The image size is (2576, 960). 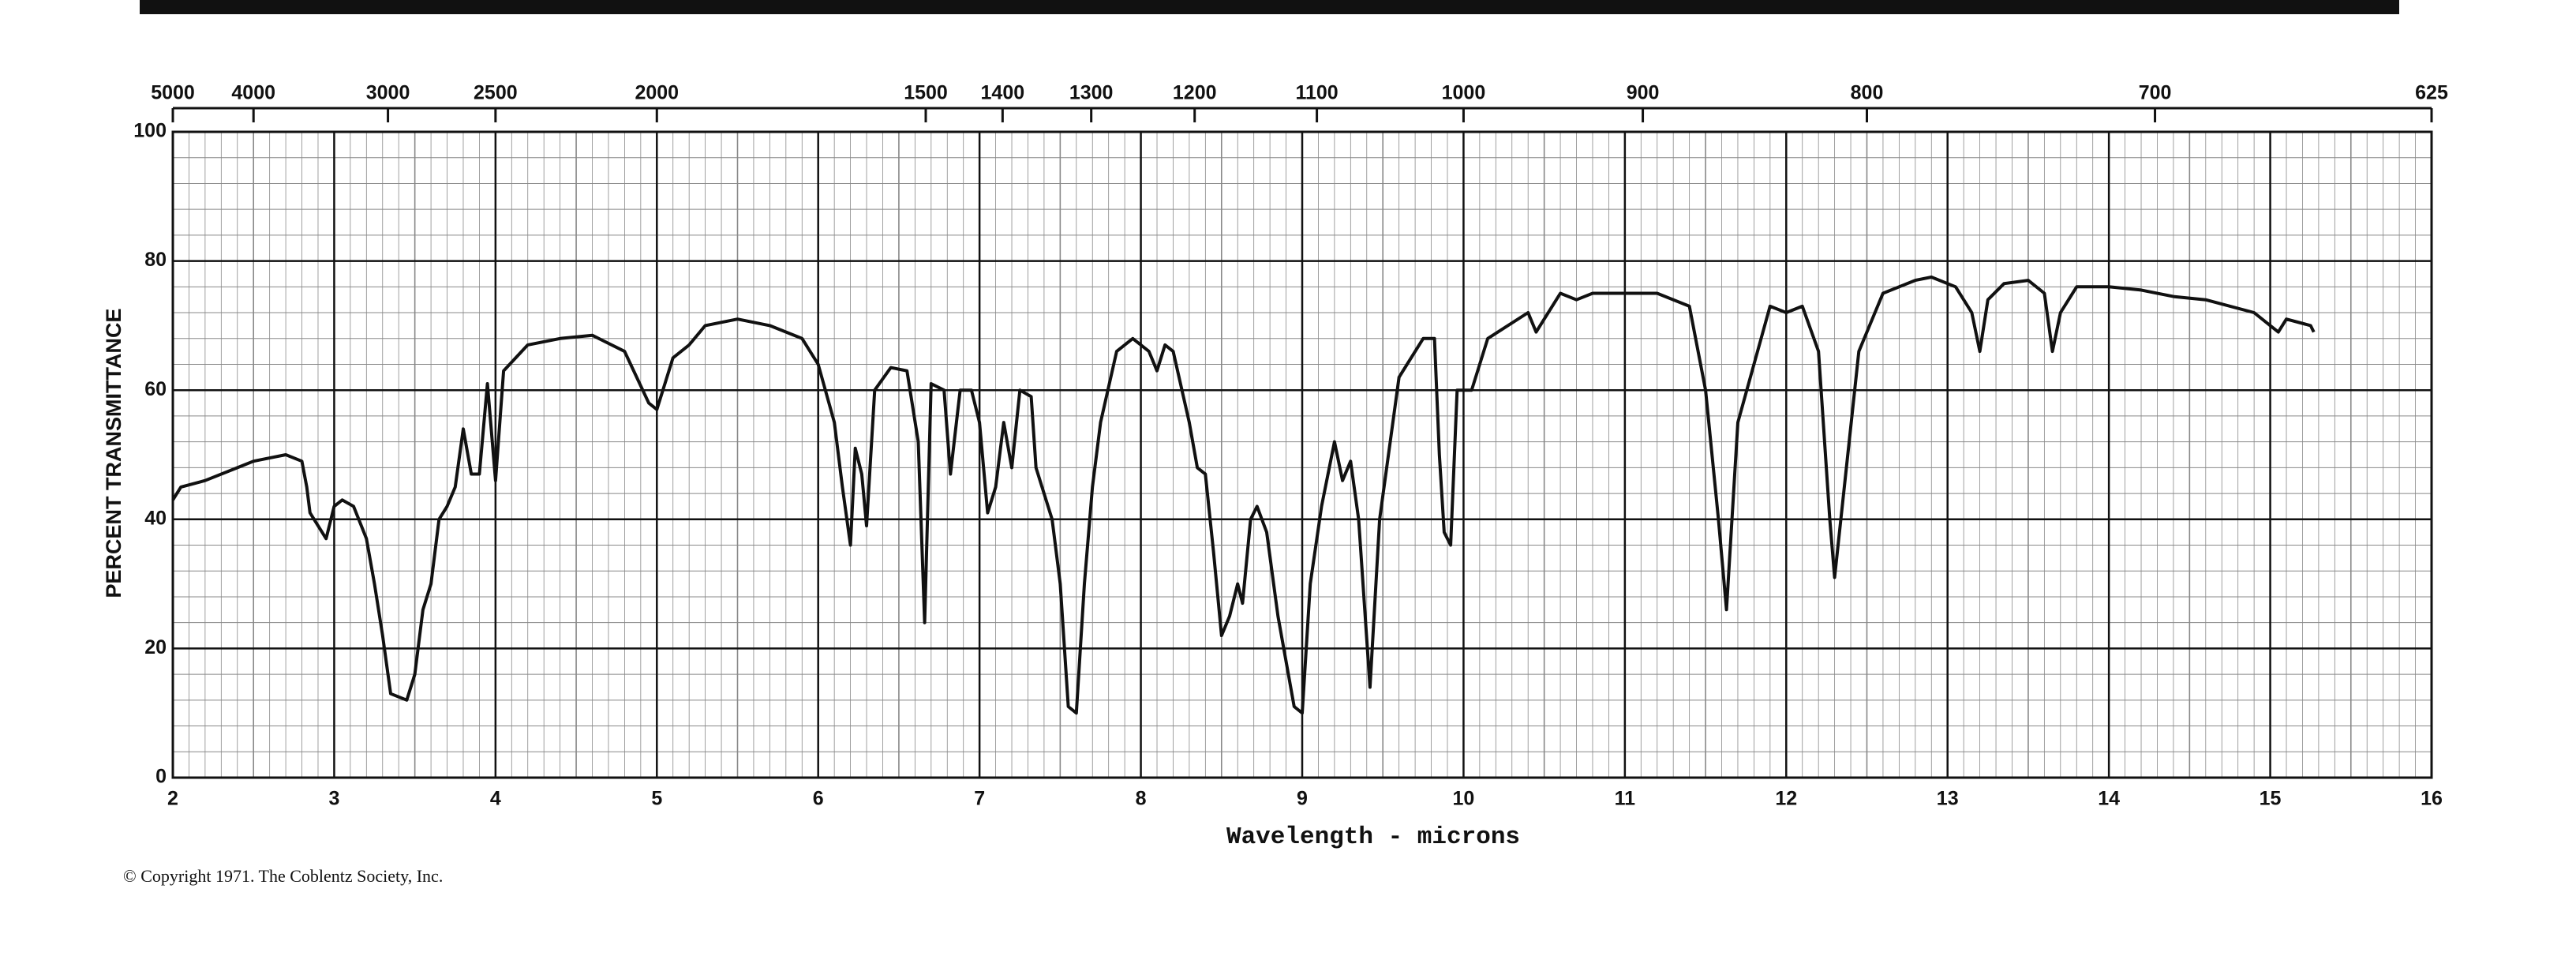 What do you see at coordinates (1316, 93) in the screenshot?
I see `top-tick-label: 1100` at bounding box center [1316, 93].